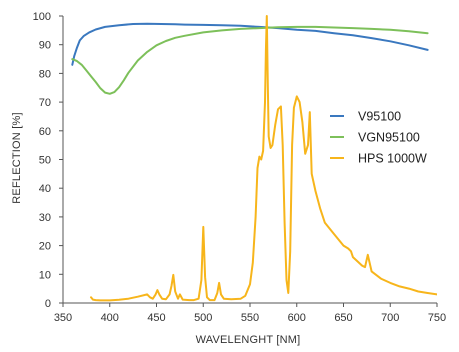 The image size is (459, 352). I want to click on legend-label: HPS 1000W, so click(392, 159).